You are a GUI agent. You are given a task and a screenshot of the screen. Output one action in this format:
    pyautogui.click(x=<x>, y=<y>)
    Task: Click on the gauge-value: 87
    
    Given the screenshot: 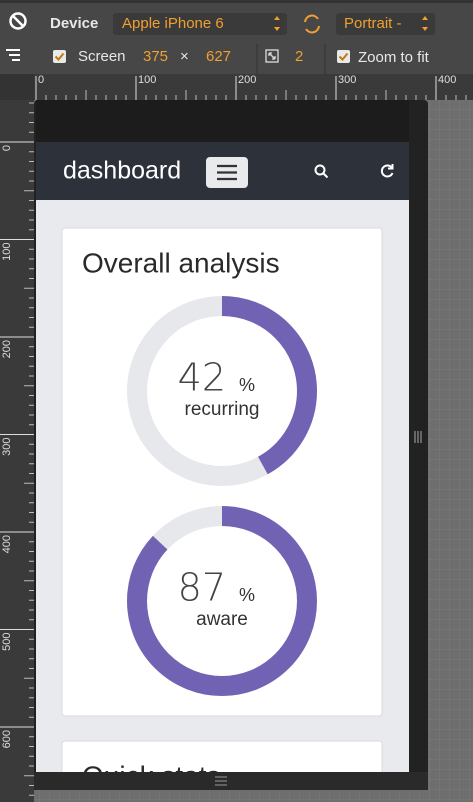 What is the action you would take?
    pyautogui.click(x=202, y=588)
    